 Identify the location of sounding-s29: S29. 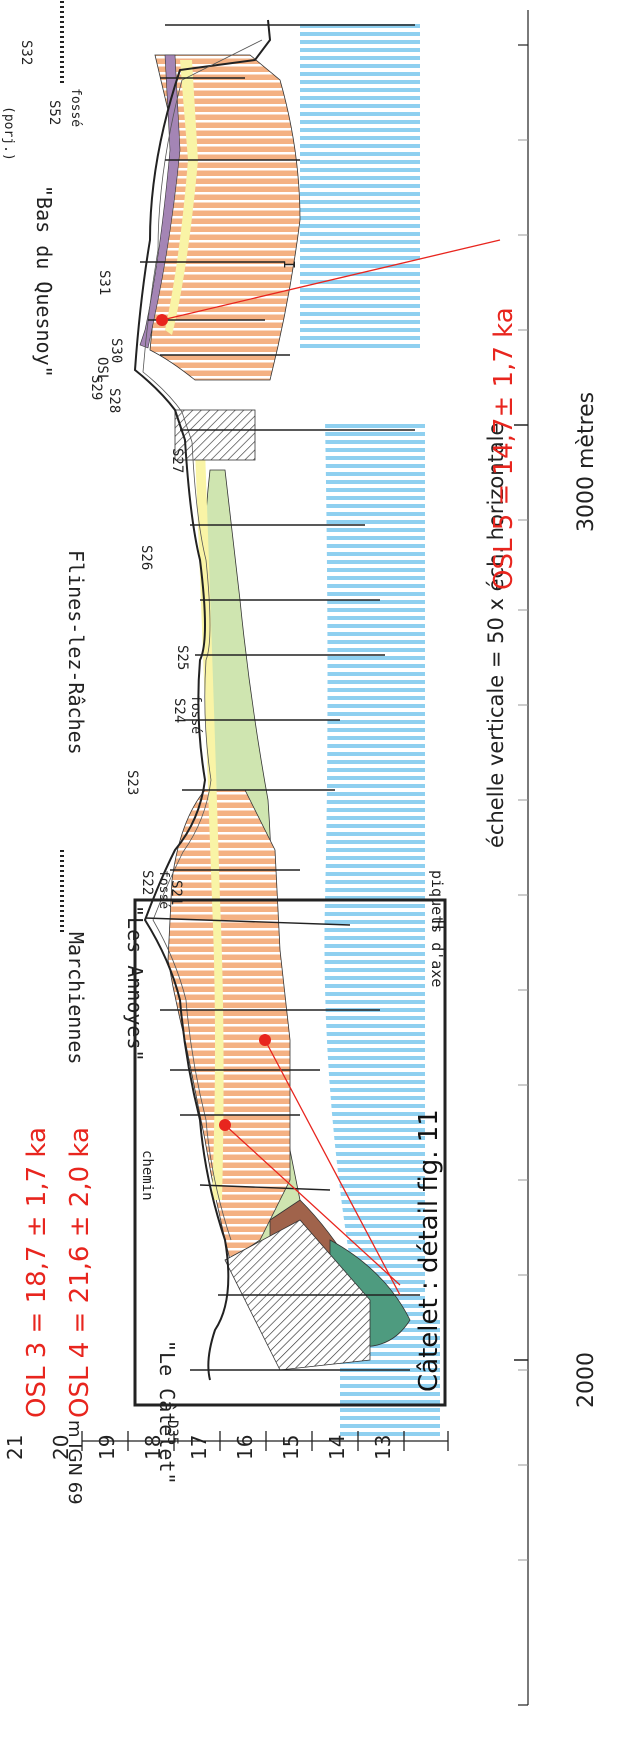
(96, 387).